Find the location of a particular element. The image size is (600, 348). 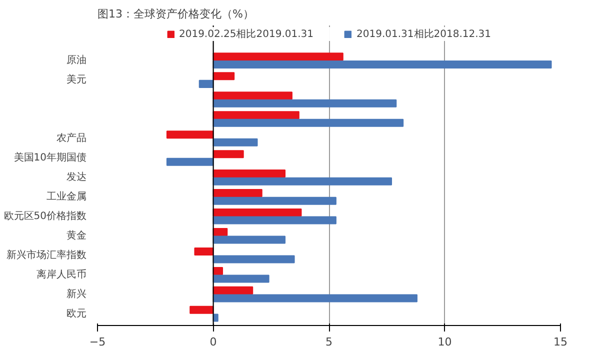

y-tick-label: 新兴市场汇率指数 is located at coordinates (46, 254).